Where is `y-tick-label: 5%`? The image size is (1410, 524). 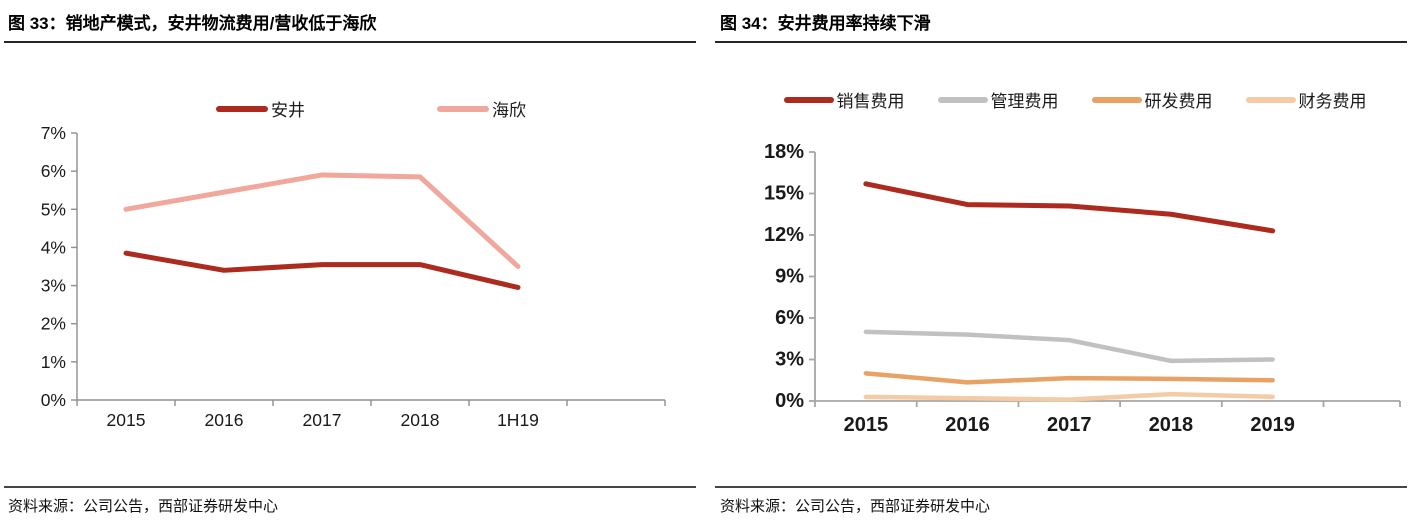 y-tick-label: 5% is located at coordinates (53, 209).